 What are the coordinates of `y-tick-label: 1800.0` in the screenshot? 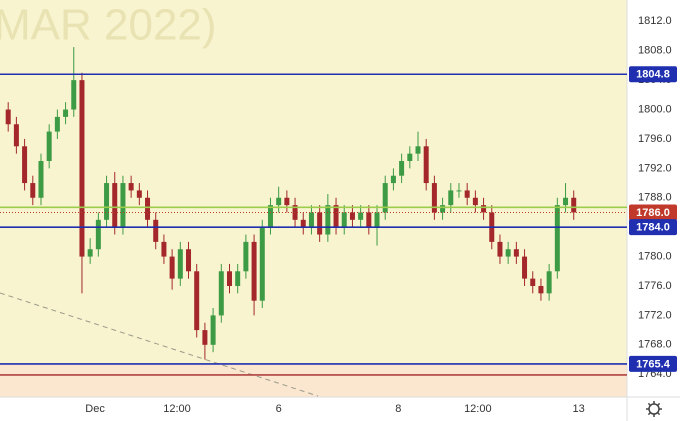 It's located at (655, 109).